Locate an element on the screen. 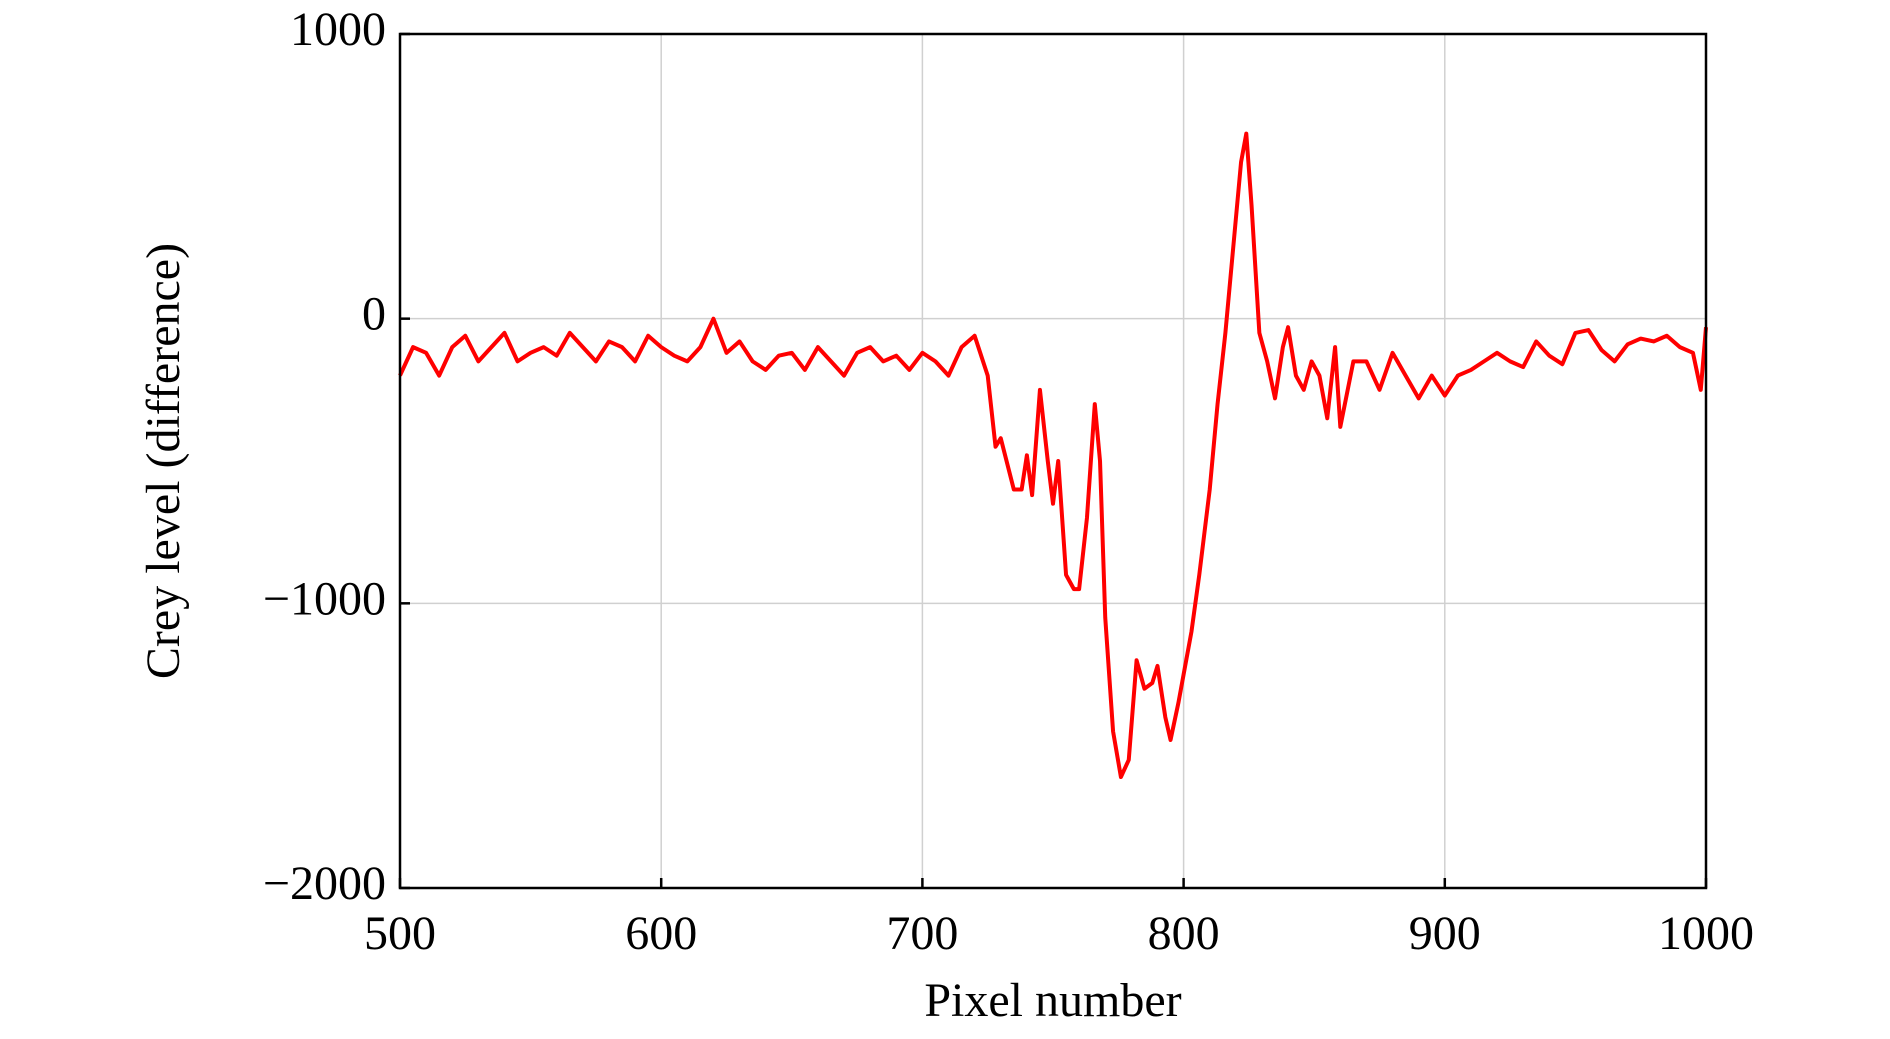  y-tick-label: −2000 is located at coordinates (324, 883).